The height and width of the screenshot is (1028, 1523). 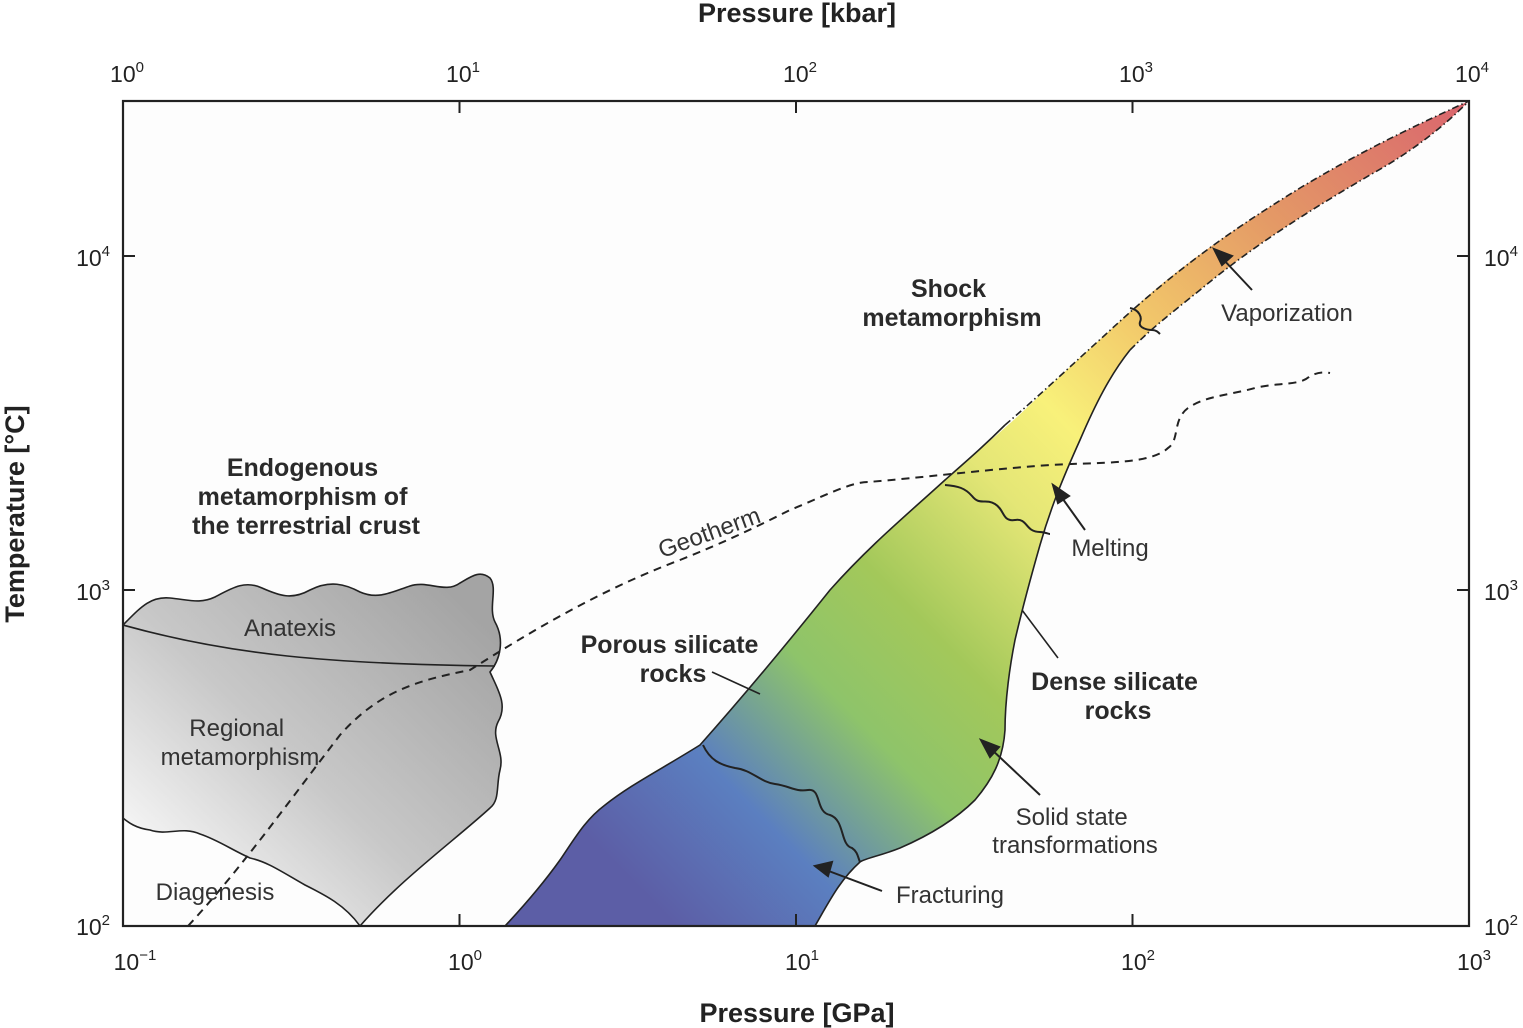 What do you see at coordinates (1015, 771) in the screenshot?
I see `solid-state-arrow` at bounding box center [1015, 771].